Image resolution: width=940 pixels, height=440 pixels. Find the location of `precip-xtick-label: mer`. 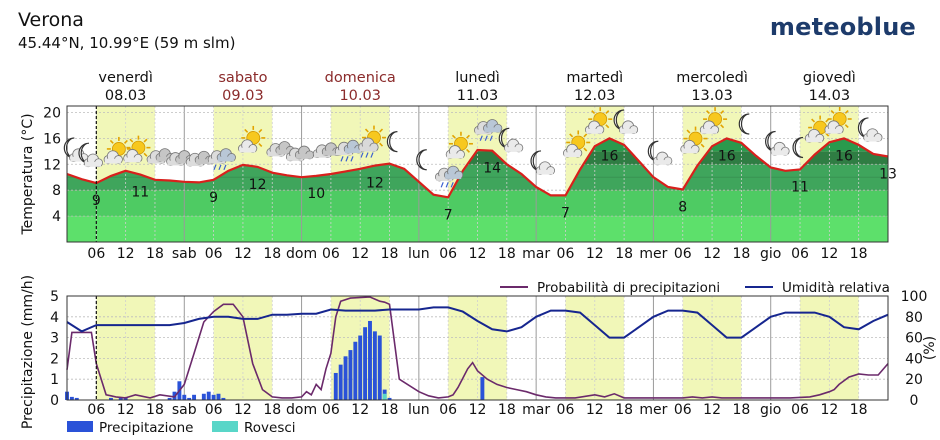

precip-xtick-label: mer is located at coordinates (653, 410).